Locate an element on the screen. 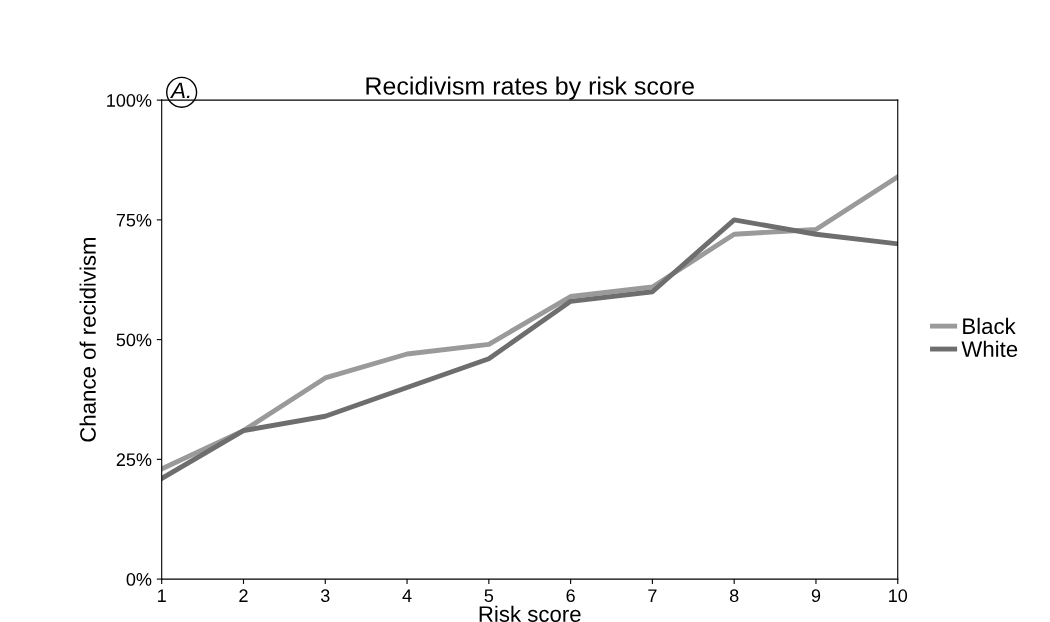  x-tick-label: 10 is located at coordinates (898, 596).